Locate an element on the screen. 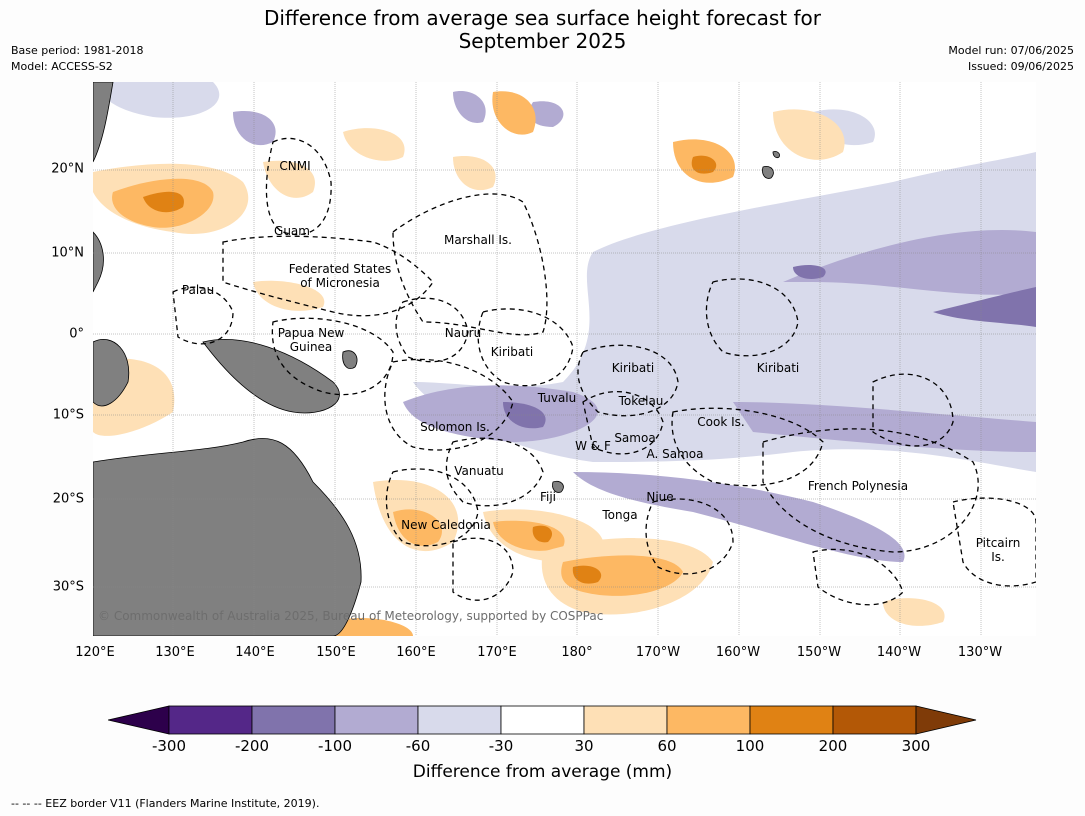  cb-tick-6: 30 is located at coordinates (584, 746).